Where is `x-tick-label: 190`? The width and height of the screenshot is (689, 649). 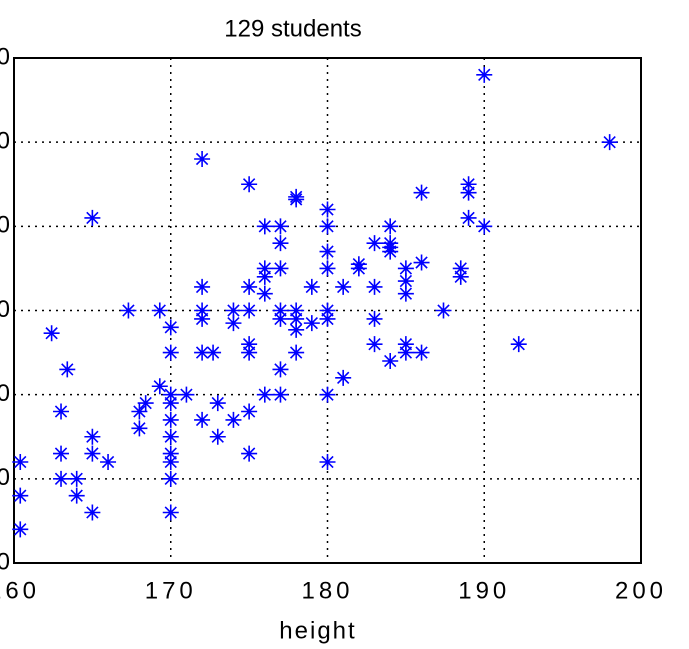 x-tick-label: 190 is located at coordinates (484, 590).